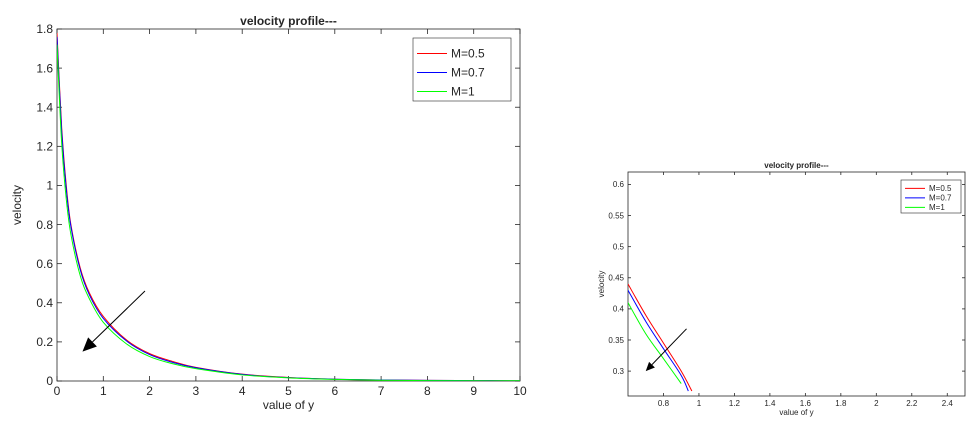  Describe the element at coordinates (912, 403) in the screenshot. I see `x-tick-label: 2.2` at that location.